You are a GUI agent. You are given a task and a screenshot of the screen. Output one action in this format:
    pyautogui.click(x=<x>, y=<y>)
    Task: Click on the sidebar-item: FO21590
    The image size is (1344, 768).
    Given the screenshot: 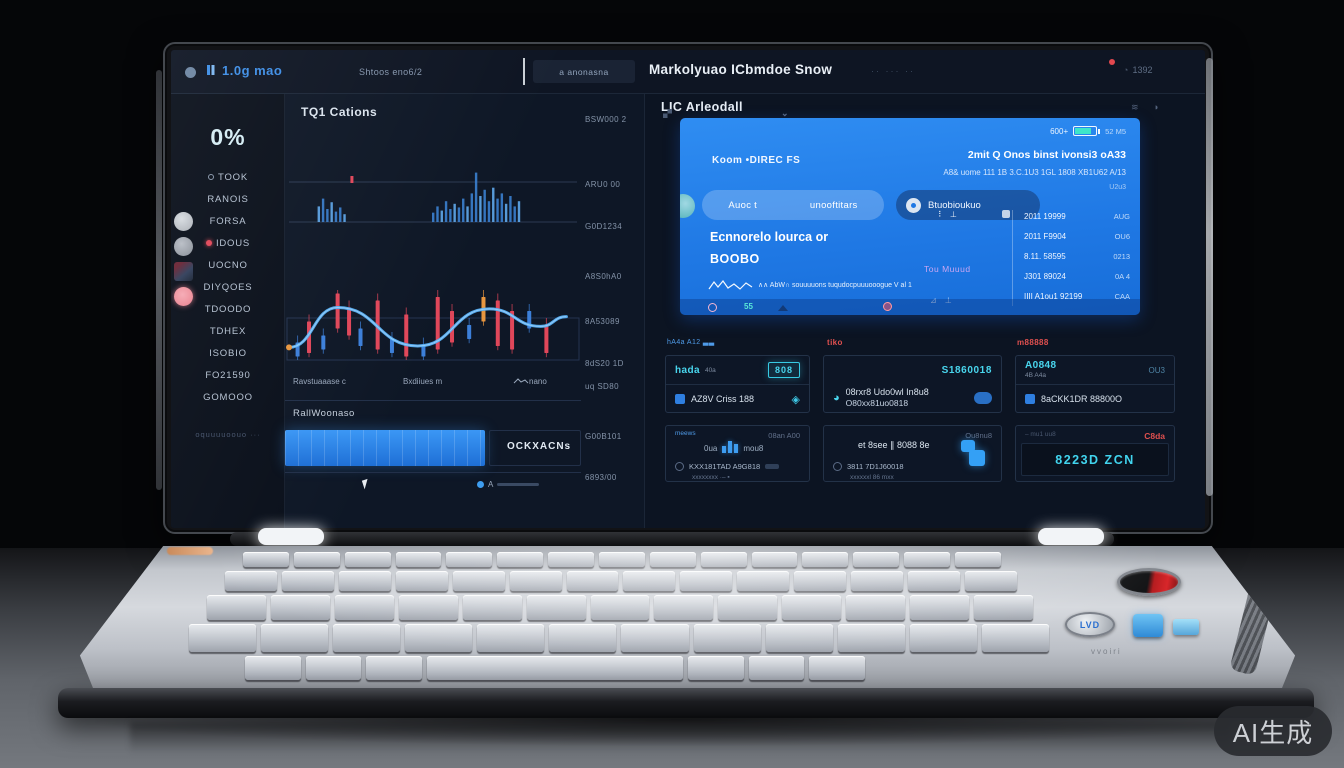 What is the action you would take?
    pyautogui.click(x=228, y=375)
    